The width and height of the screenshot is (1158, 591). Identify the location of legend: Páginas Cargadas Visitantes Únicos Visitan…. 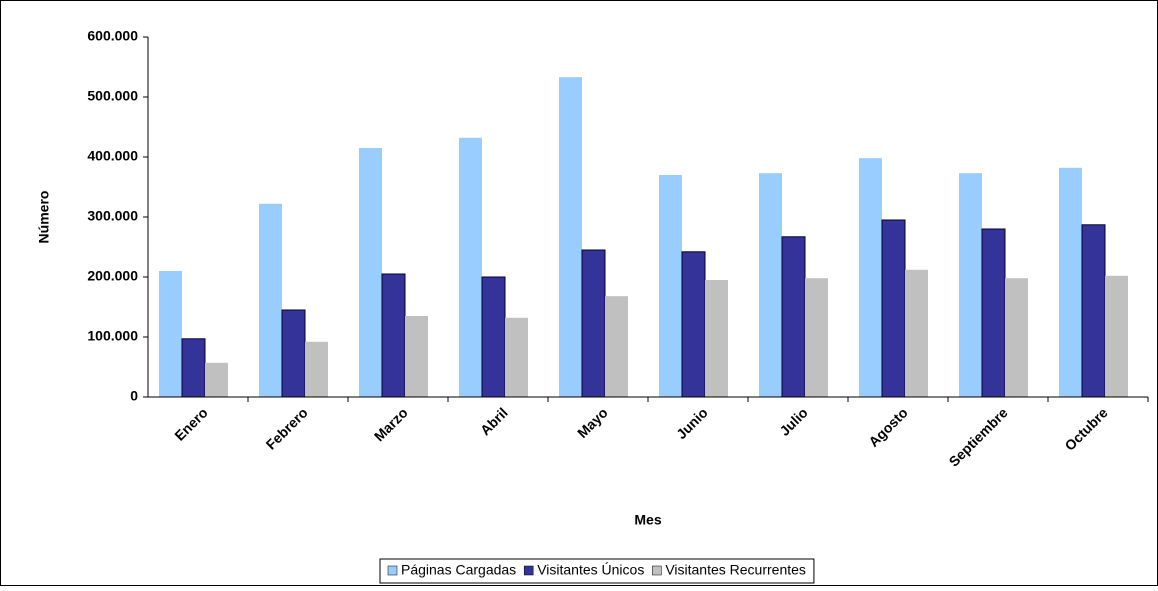
(597, 571).